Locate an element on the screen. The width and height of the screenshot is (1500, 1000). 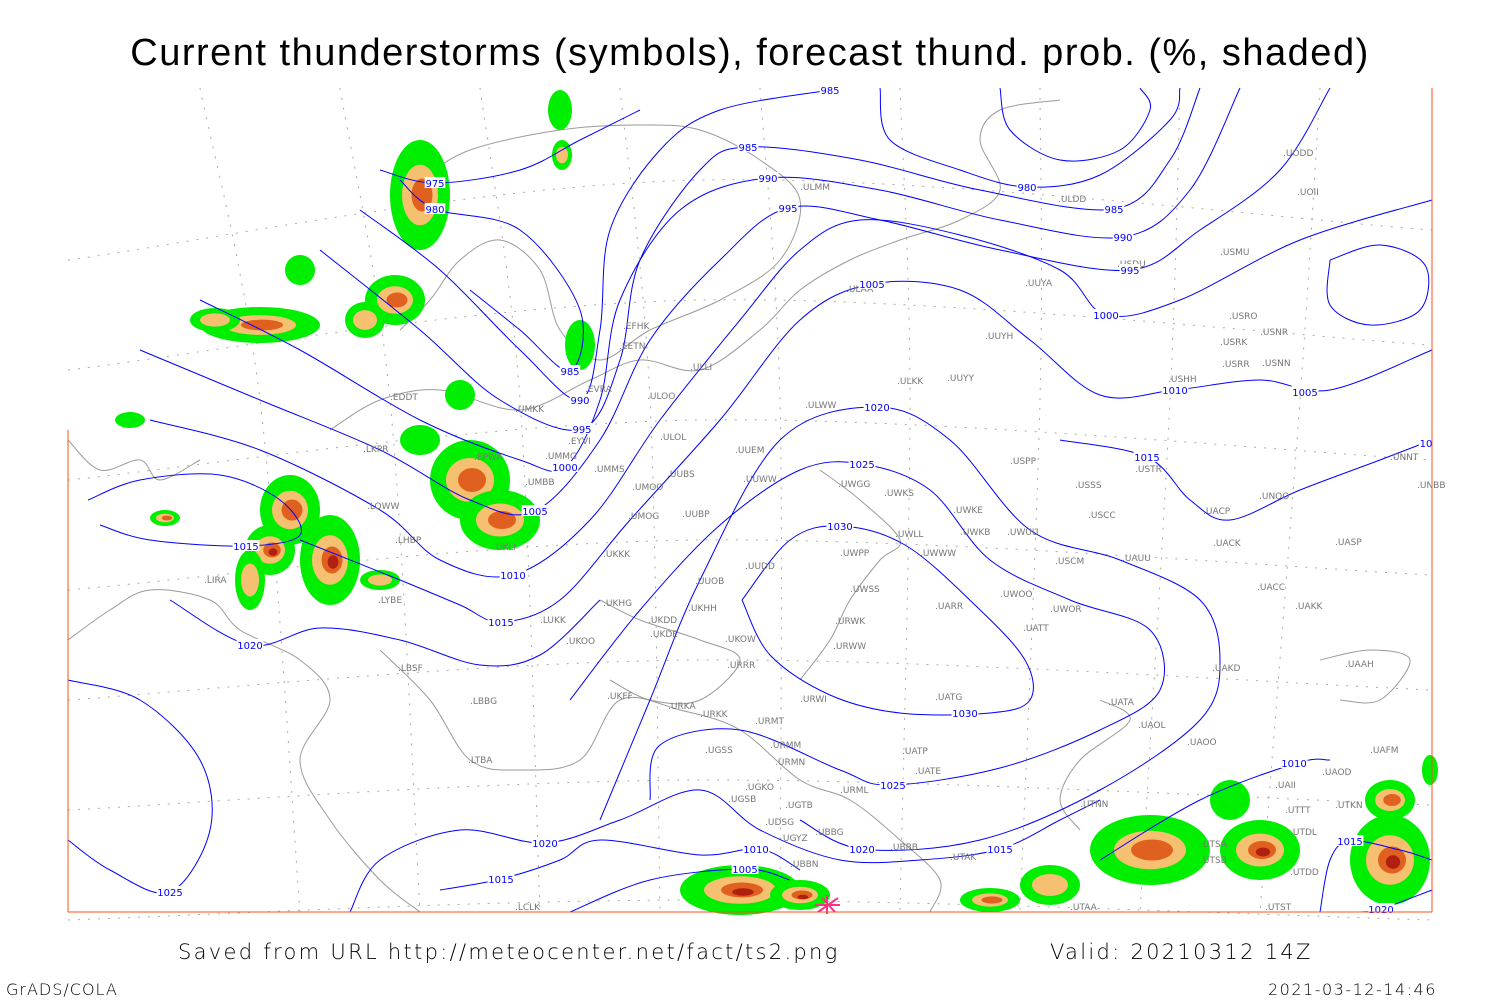
station-label: .USRK is located at coordinates (1234, 343).